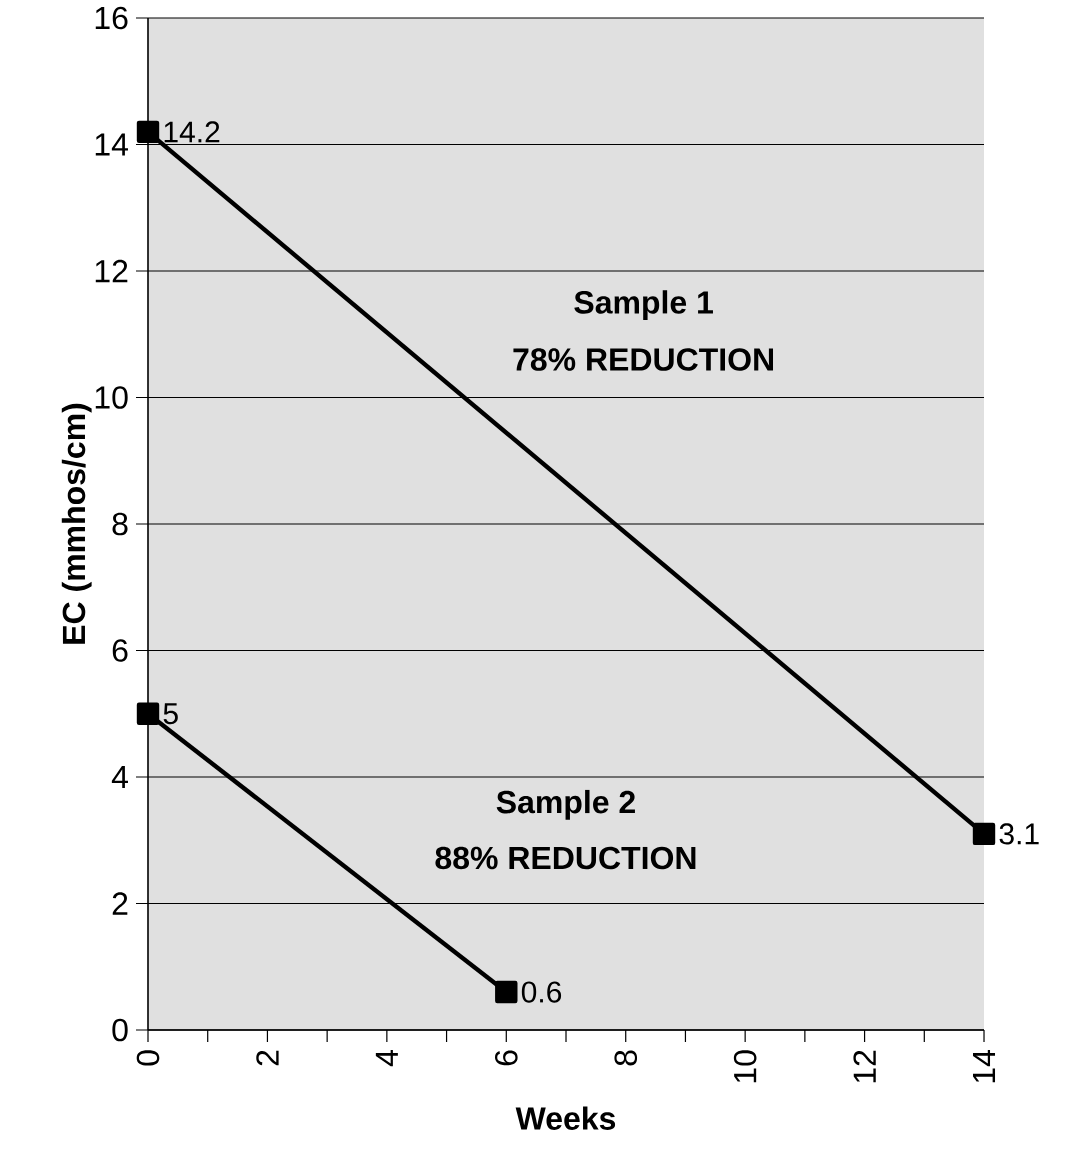  What do you see at coordinates (120, 903) in the screenshot?
I see `y-tick-label: 2` at bounding box center [120, 903].